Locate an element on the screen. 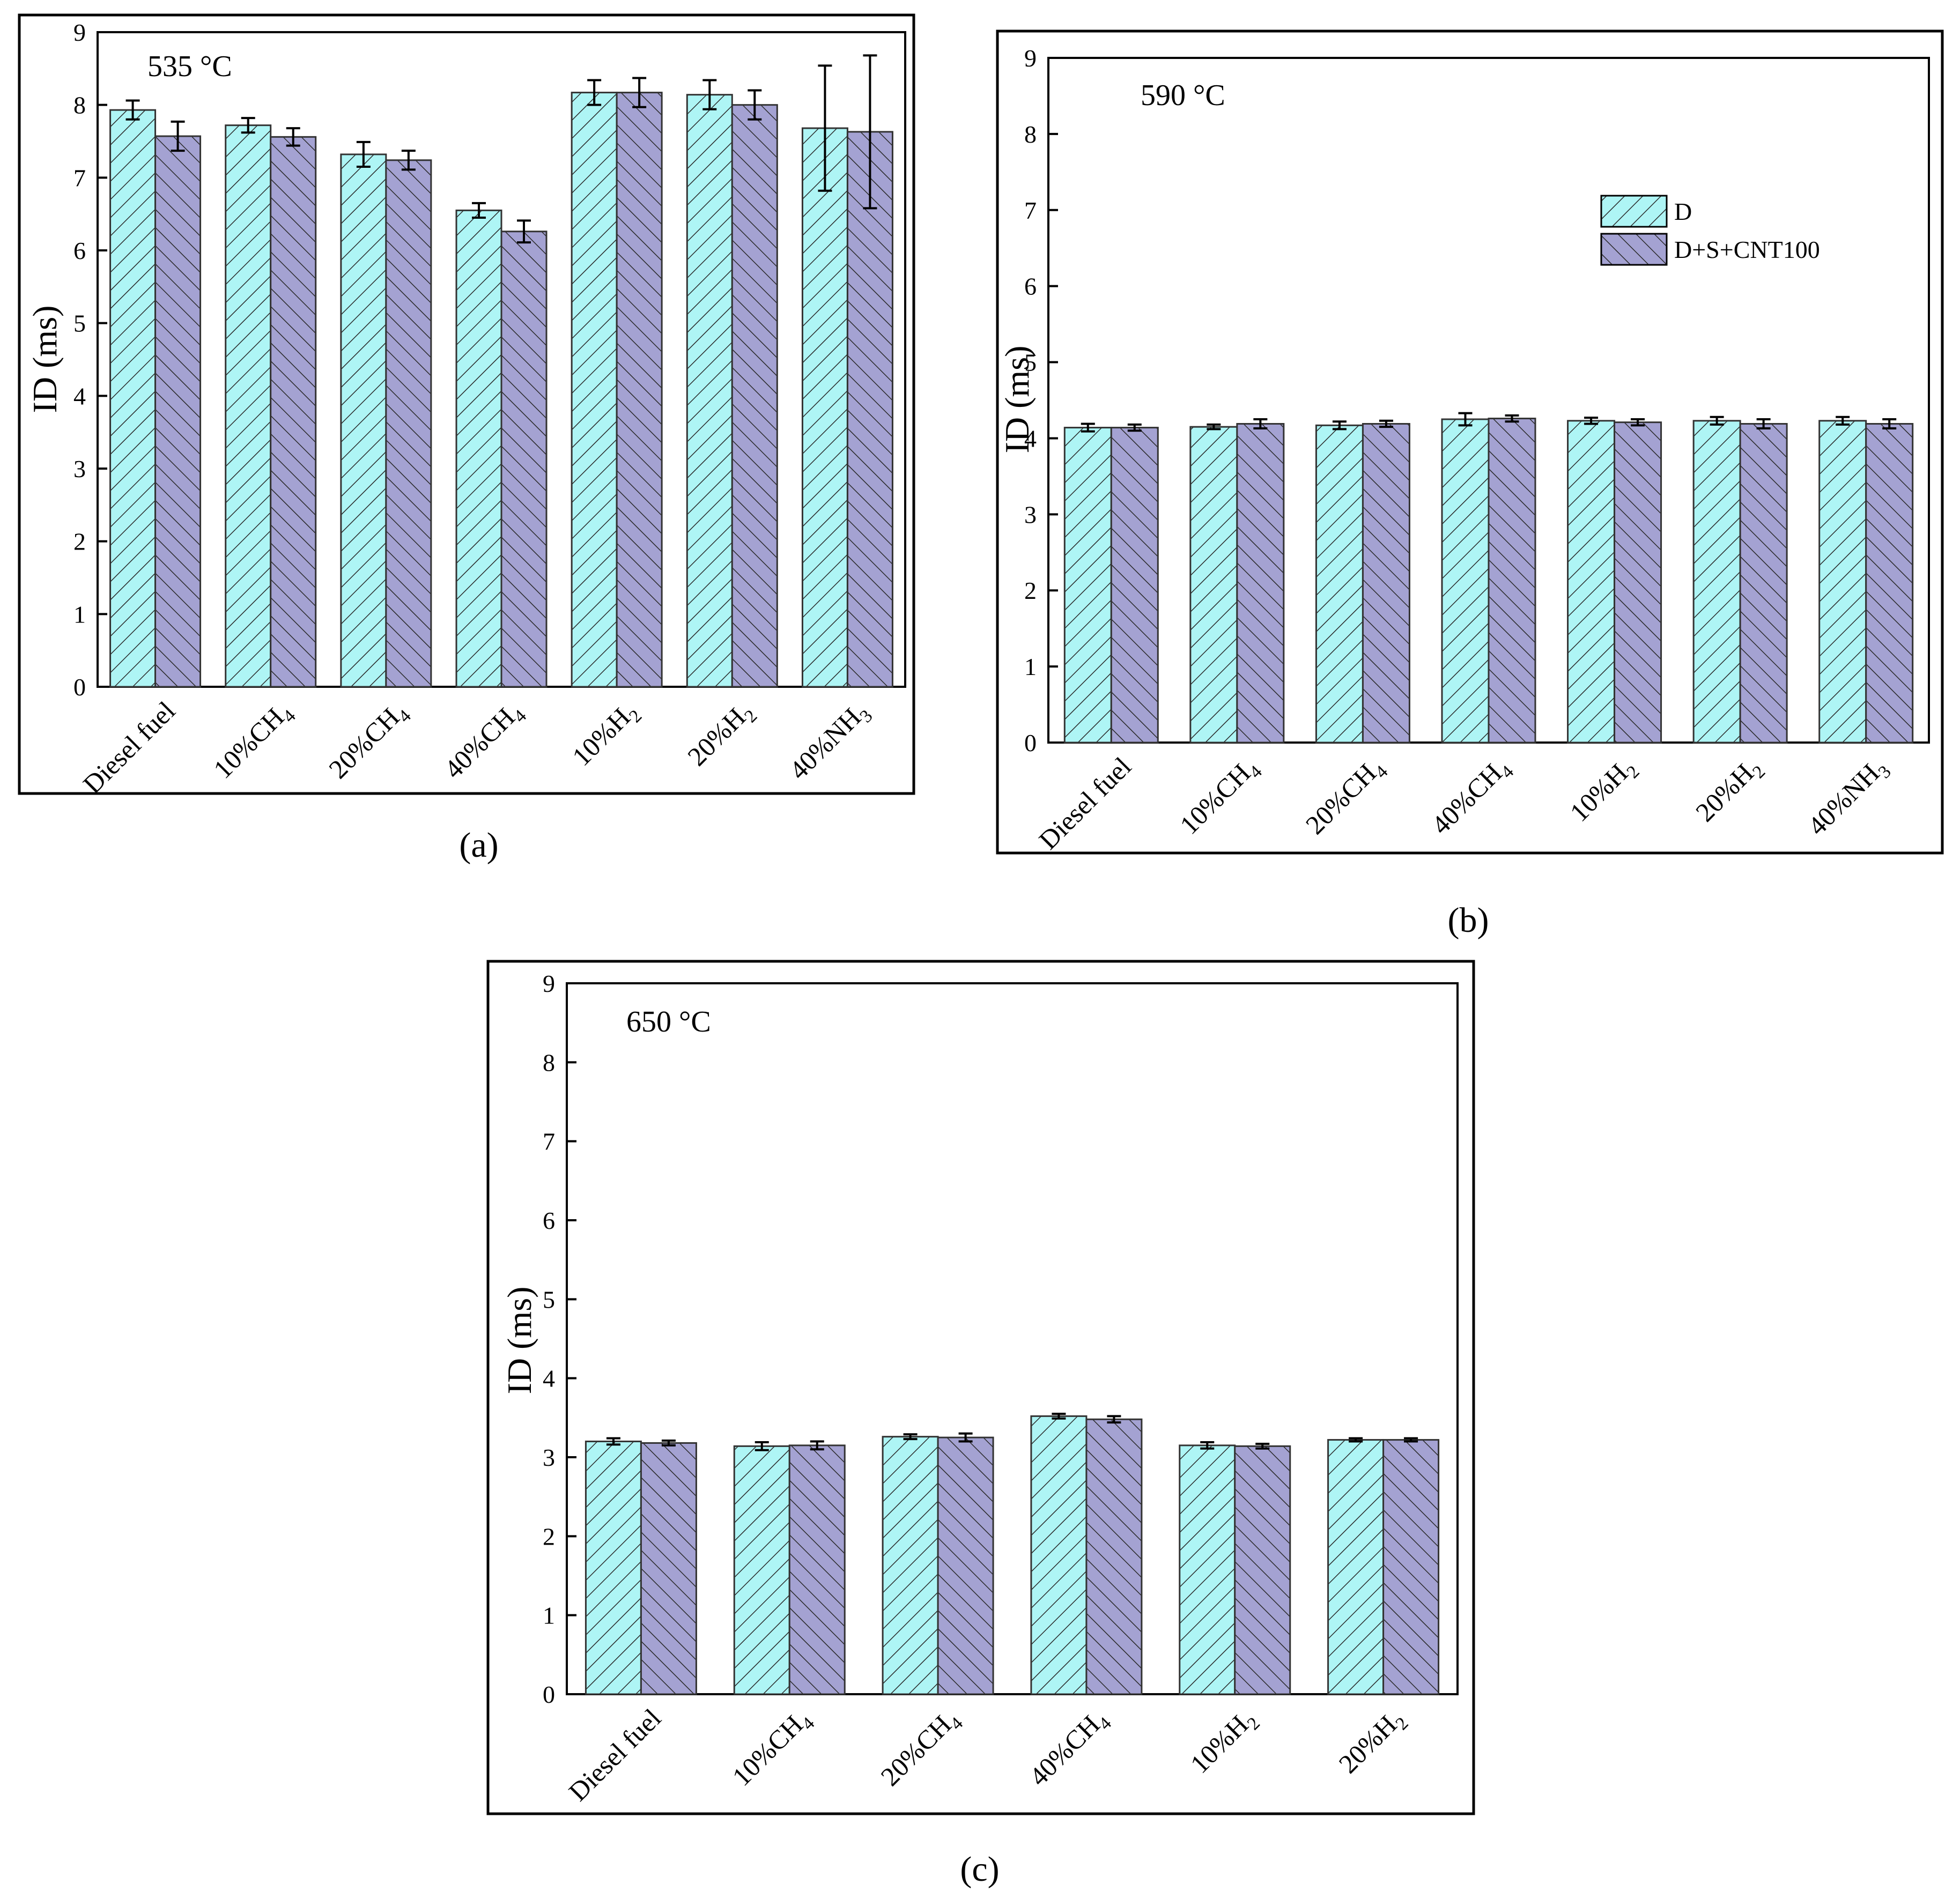  panel-a-ytick-label: 5 is located at coordinates (79, 323).